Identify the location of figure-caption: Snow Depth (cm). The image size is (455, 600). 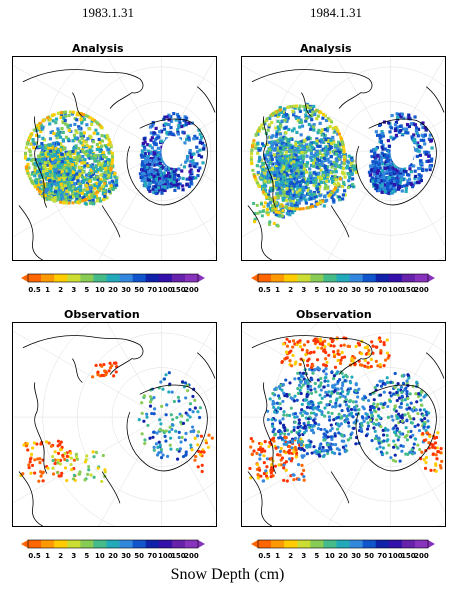
(227, 574).